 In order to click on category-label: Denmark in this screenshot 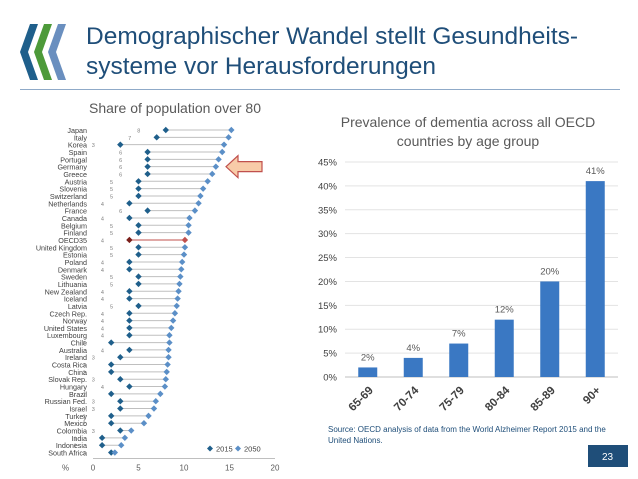, I will do `click(73, 269)`.